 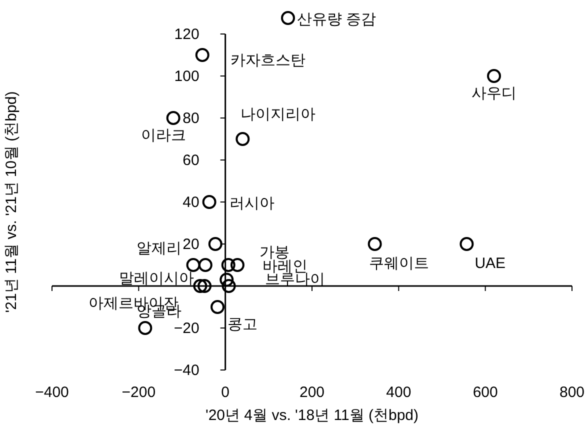 What do you see at coordinates (490, 263) in the screenshot?
I see `annotation: UAE` at bounding box center [490, 263].